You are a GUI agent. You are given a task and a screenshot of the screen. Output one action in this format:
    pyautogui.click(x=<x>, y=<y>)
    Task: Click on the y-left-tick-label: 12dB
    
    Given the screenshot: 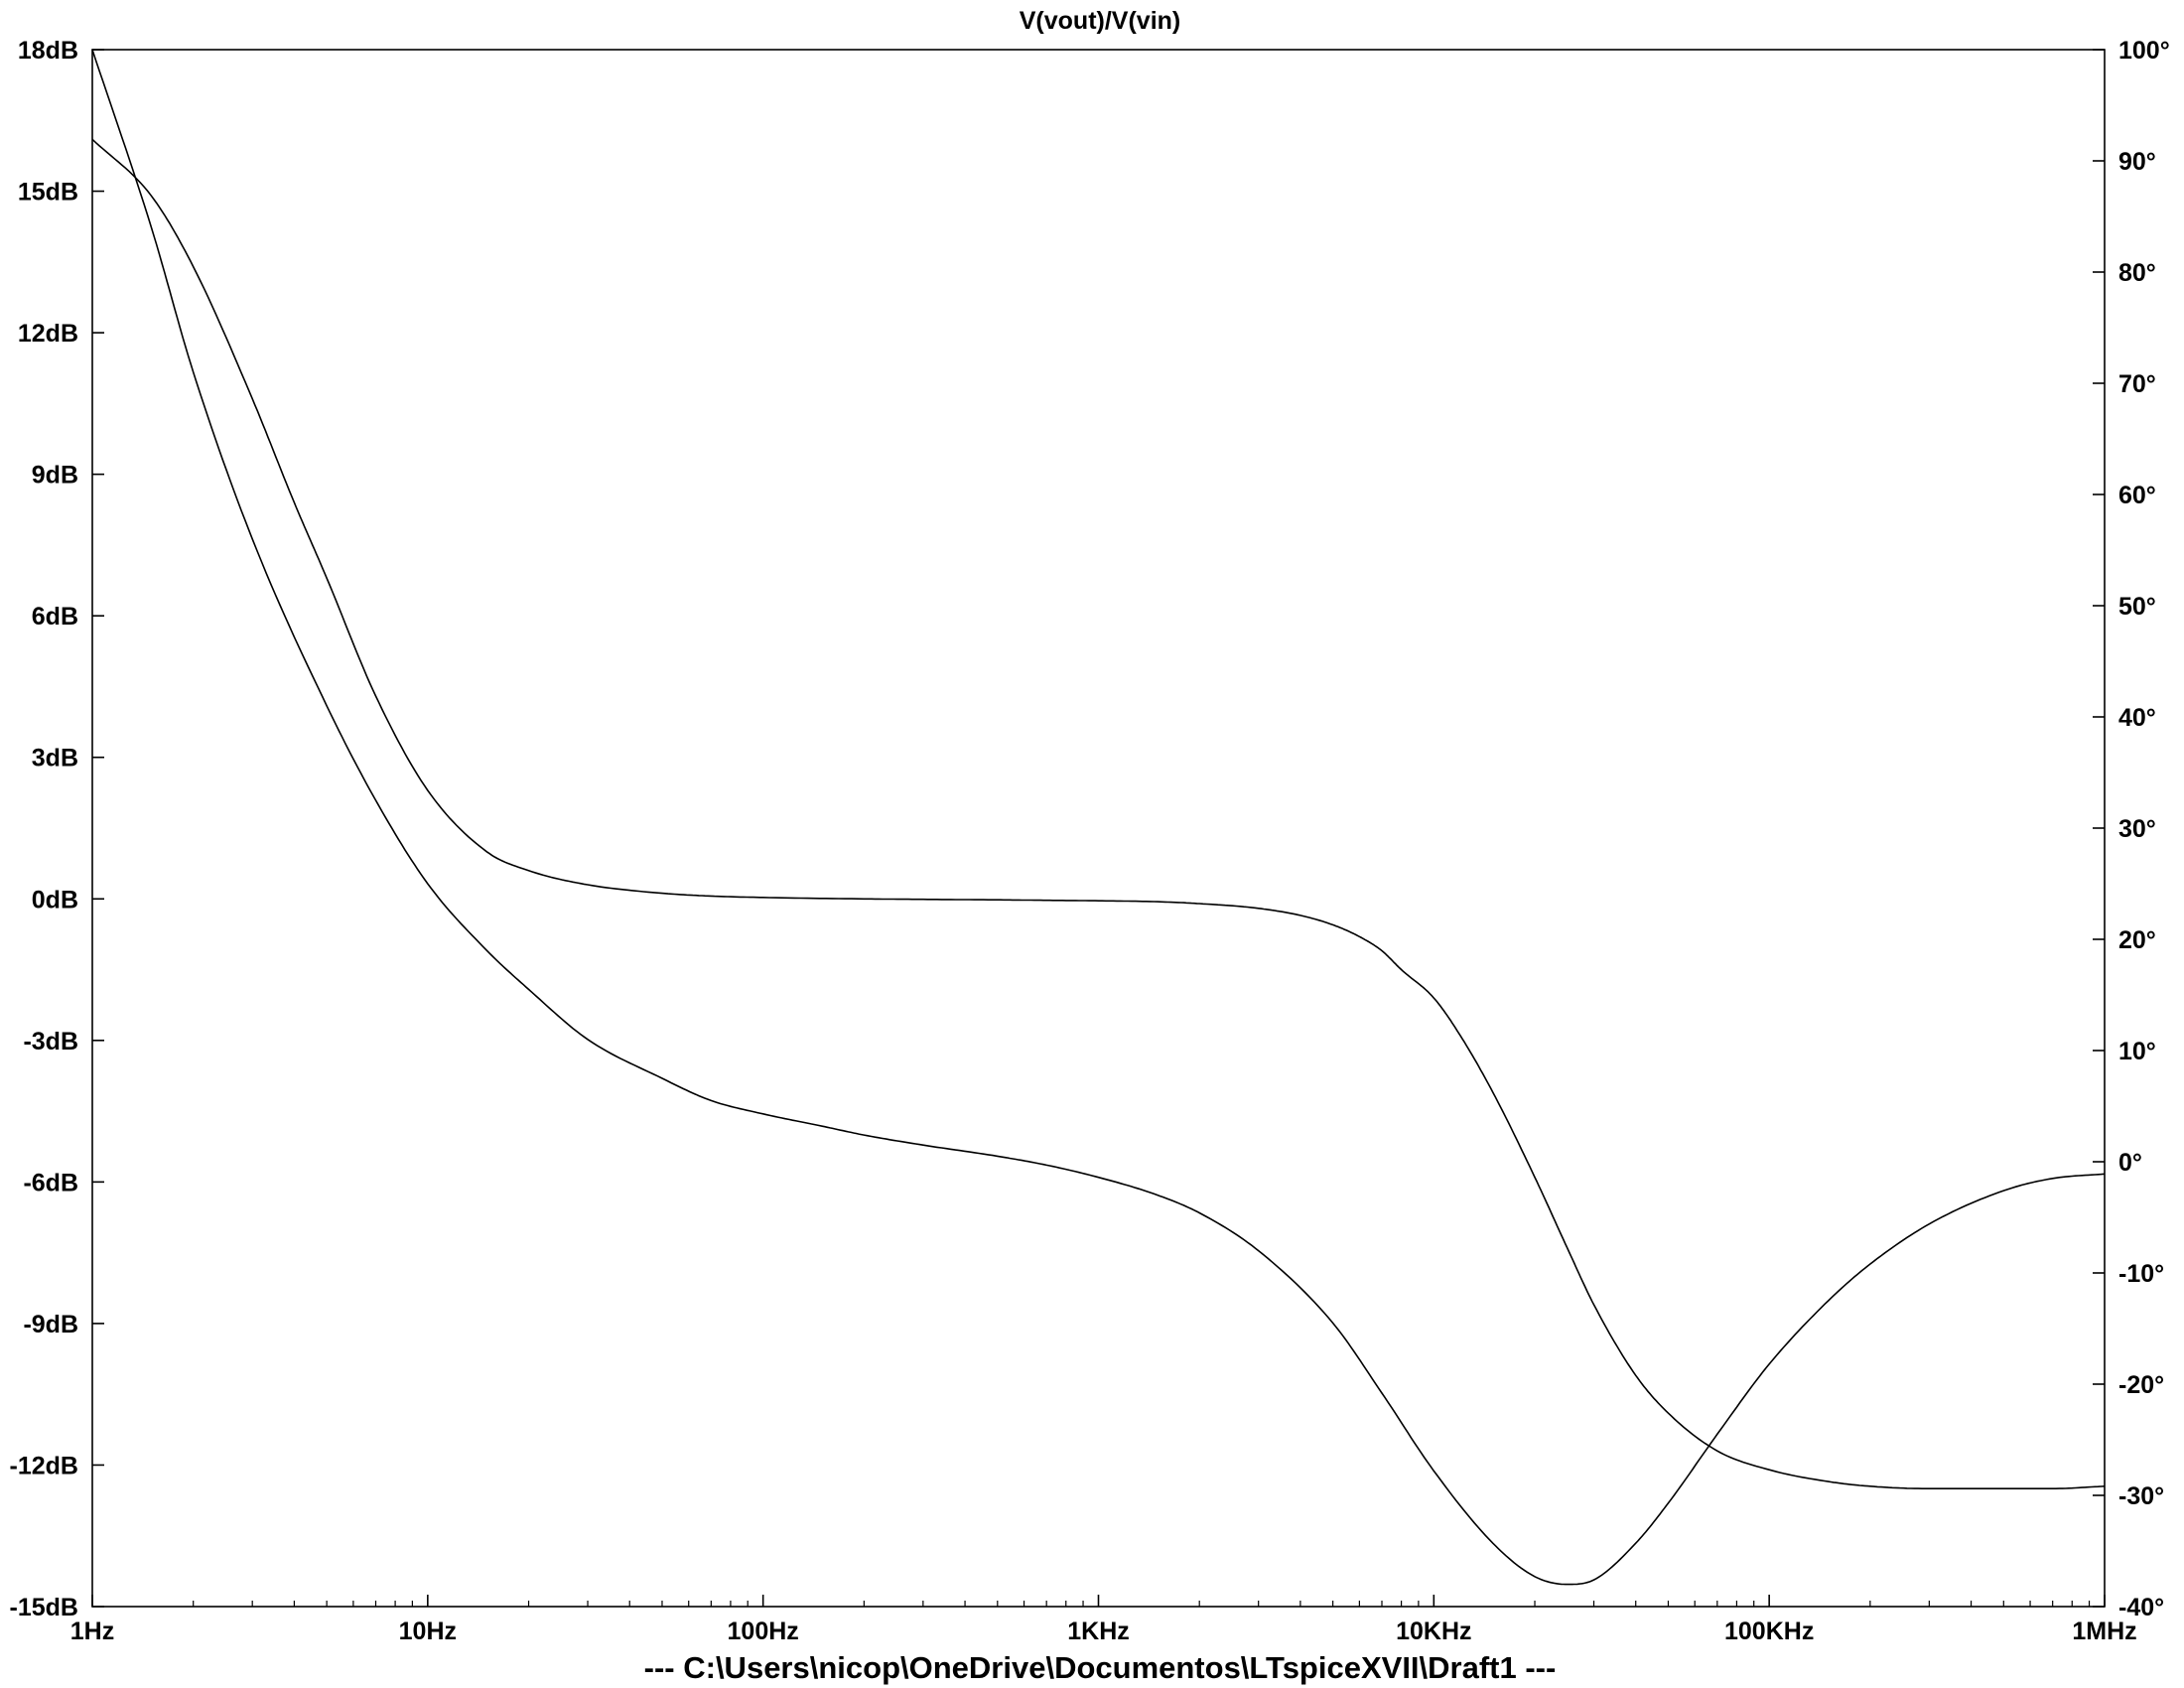 What is the action you would take?
    pyautogui.click(x=48, y=334)
    